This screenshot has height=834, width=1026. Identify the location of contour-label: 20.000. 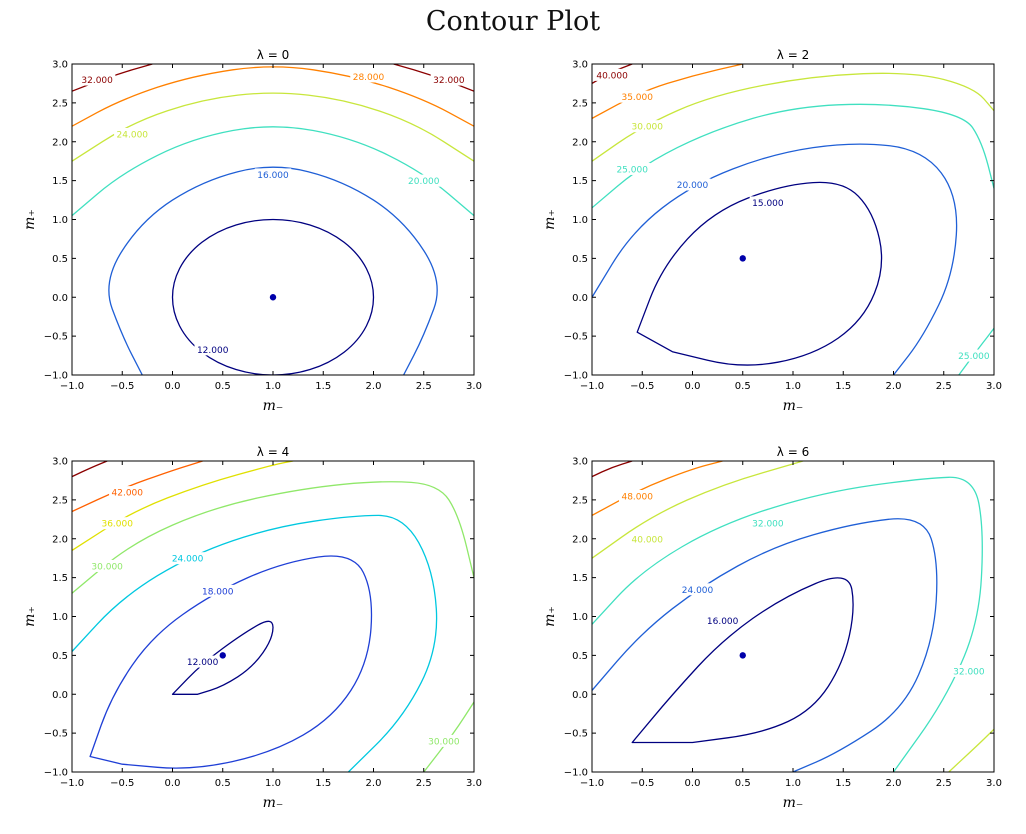
(693, 186).